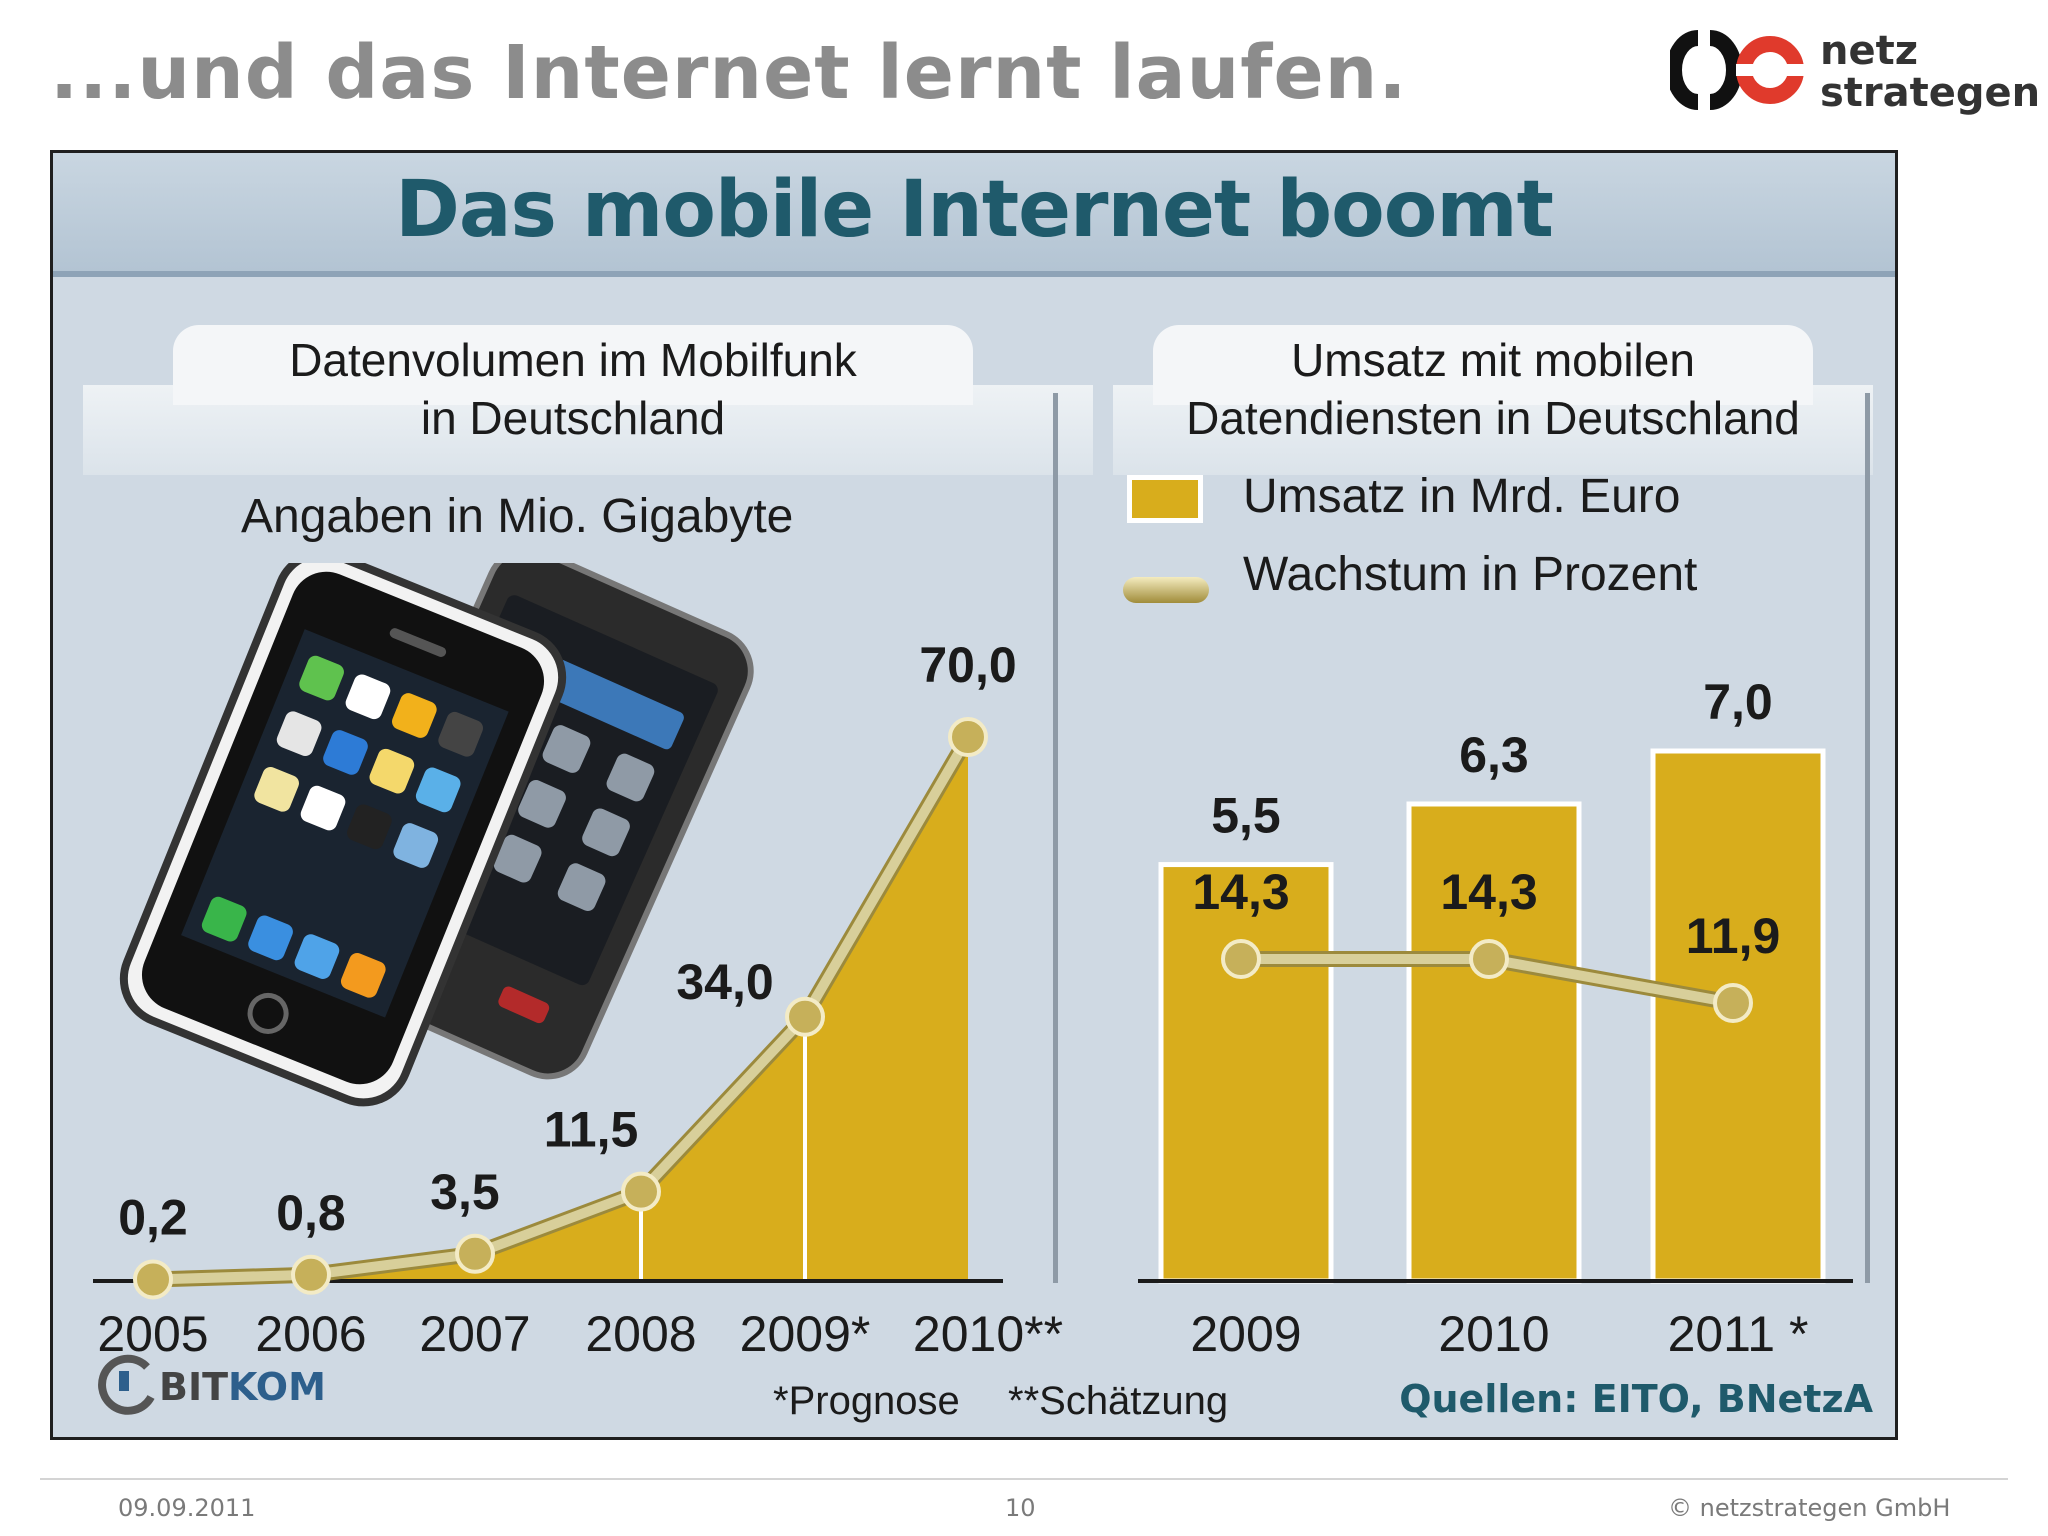 The height and width of the screenshot is (1536, 2048). I want to click on slide-title: ...und das Internet lernt laufen., so click(729, 73).